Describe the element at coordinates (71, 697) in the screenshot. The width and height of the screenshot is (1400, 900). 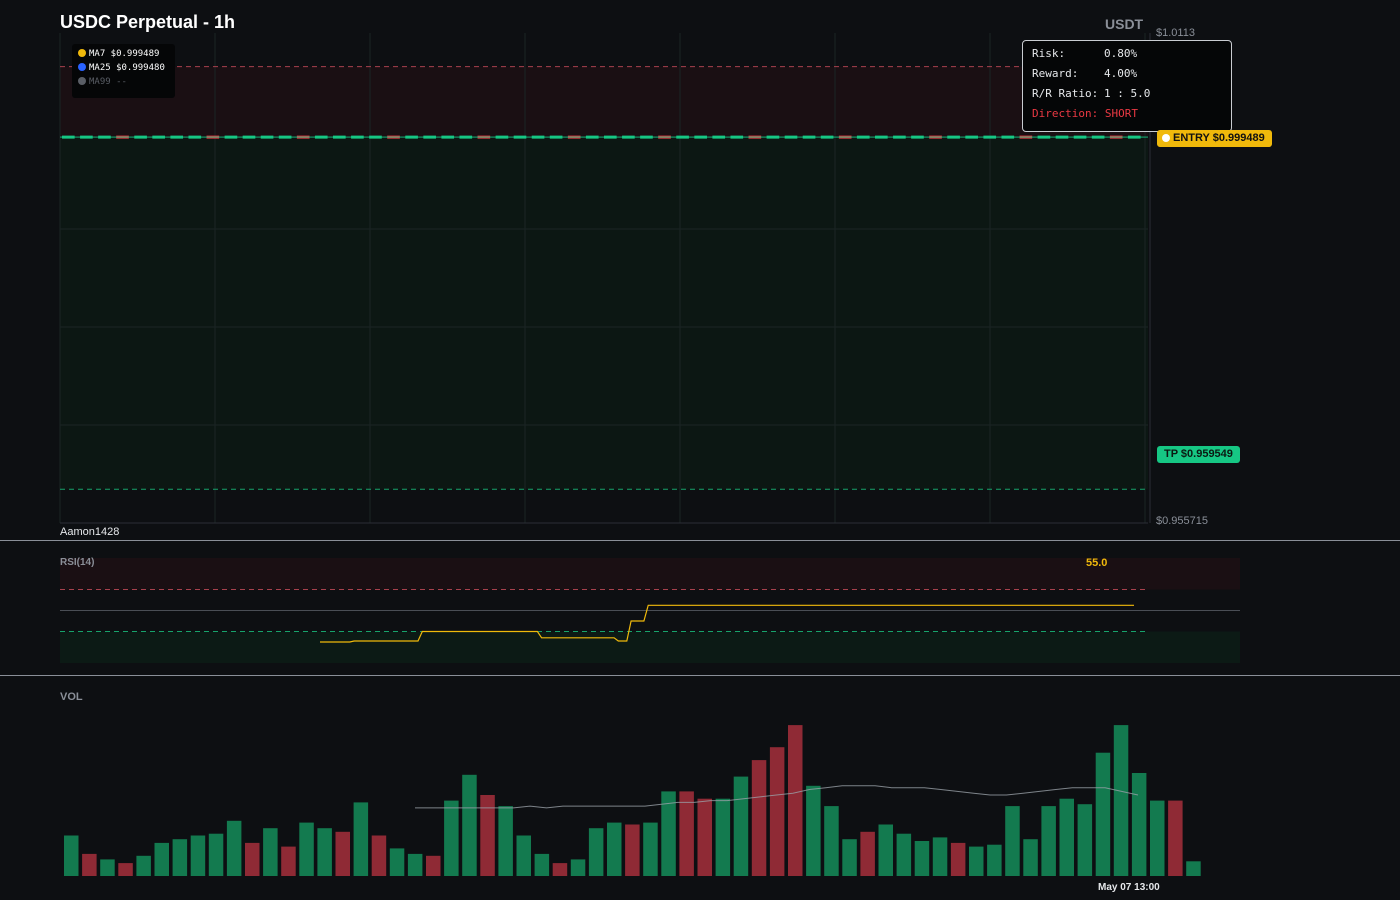
I see `volume-title: VOL` at that location.